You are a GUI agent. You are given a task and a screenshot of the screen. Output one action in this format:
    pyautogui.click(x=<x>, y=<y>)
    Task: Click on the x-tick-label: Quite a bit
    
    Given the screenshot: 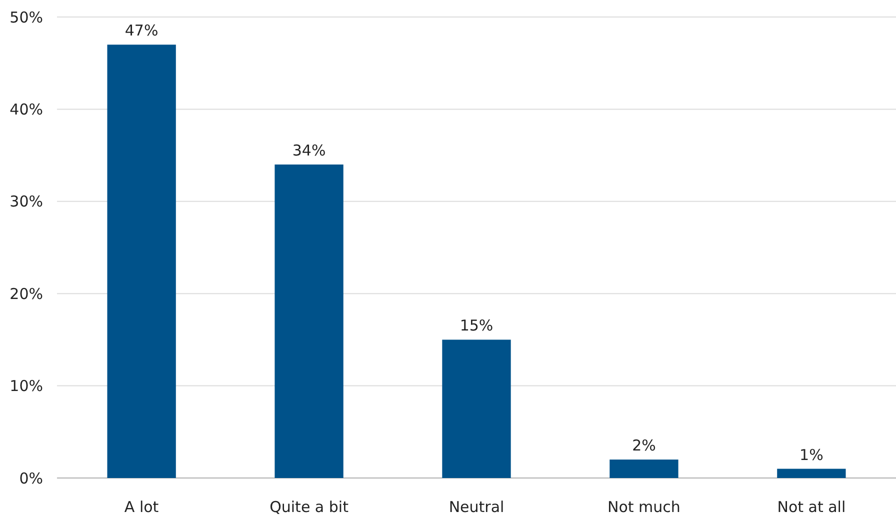 What is the action you would take?
    pyautogui.click(x=309, y=507)
    